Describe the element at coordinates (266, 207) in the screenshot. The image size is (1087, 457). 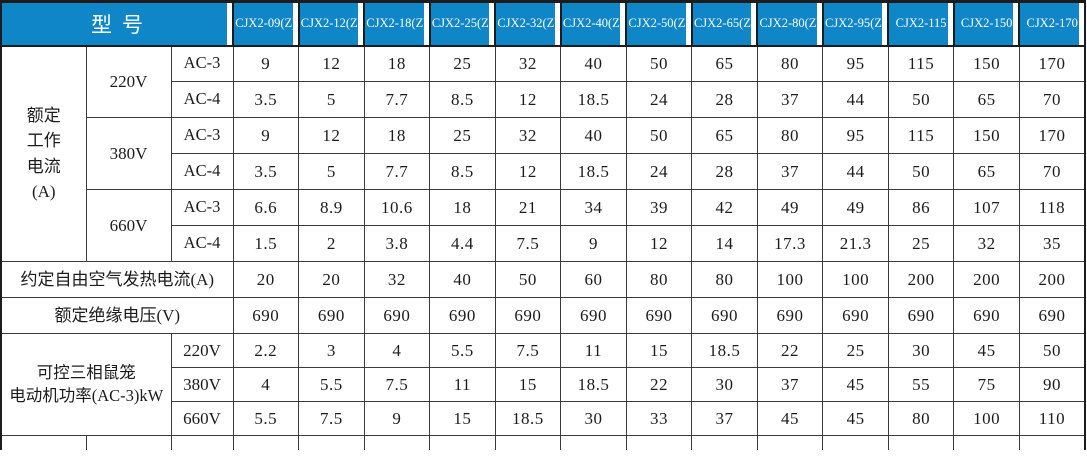
I see `value-cell: 6.6` at that location.